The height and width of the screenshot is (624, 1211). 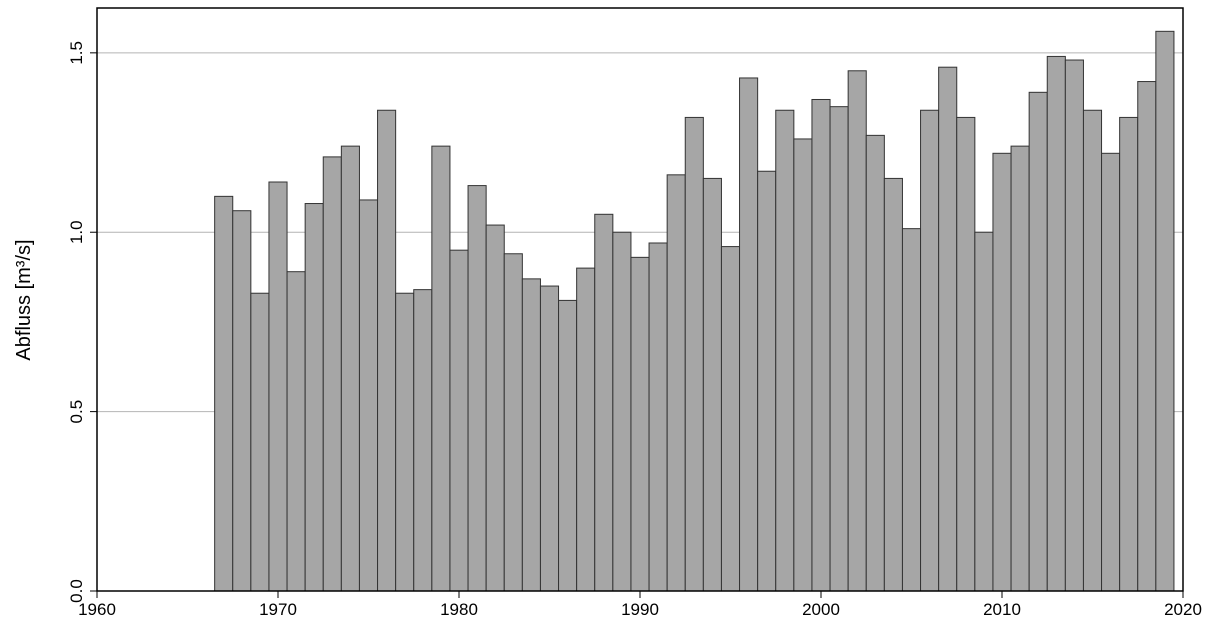 What do you see at coordinates (1183, 609) in the screenshot?
I see `x-tick-label: 2020` at bounding box center [1183, 609].